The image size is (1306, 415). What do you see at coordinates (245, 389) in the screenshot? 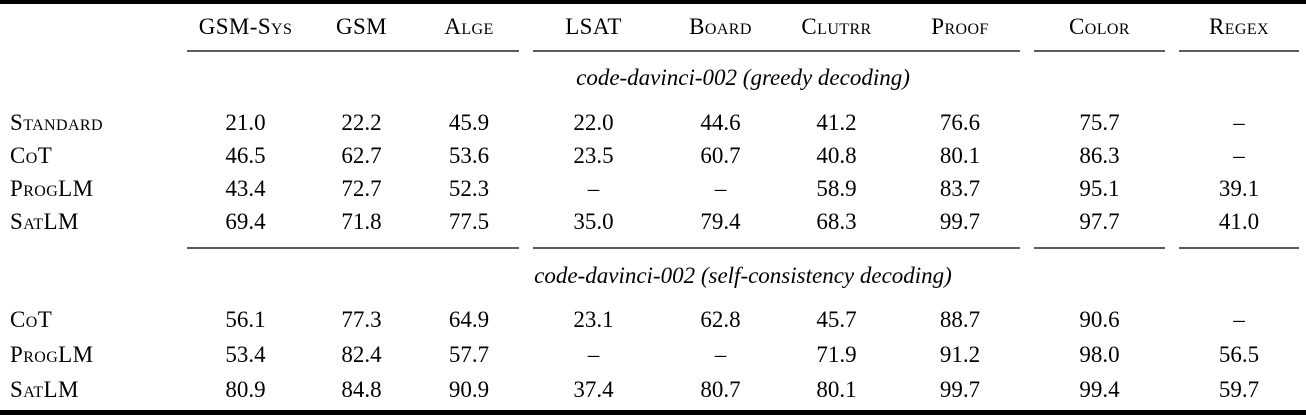
I see `data-cell: 80.9` at bounding box center [245, 389].